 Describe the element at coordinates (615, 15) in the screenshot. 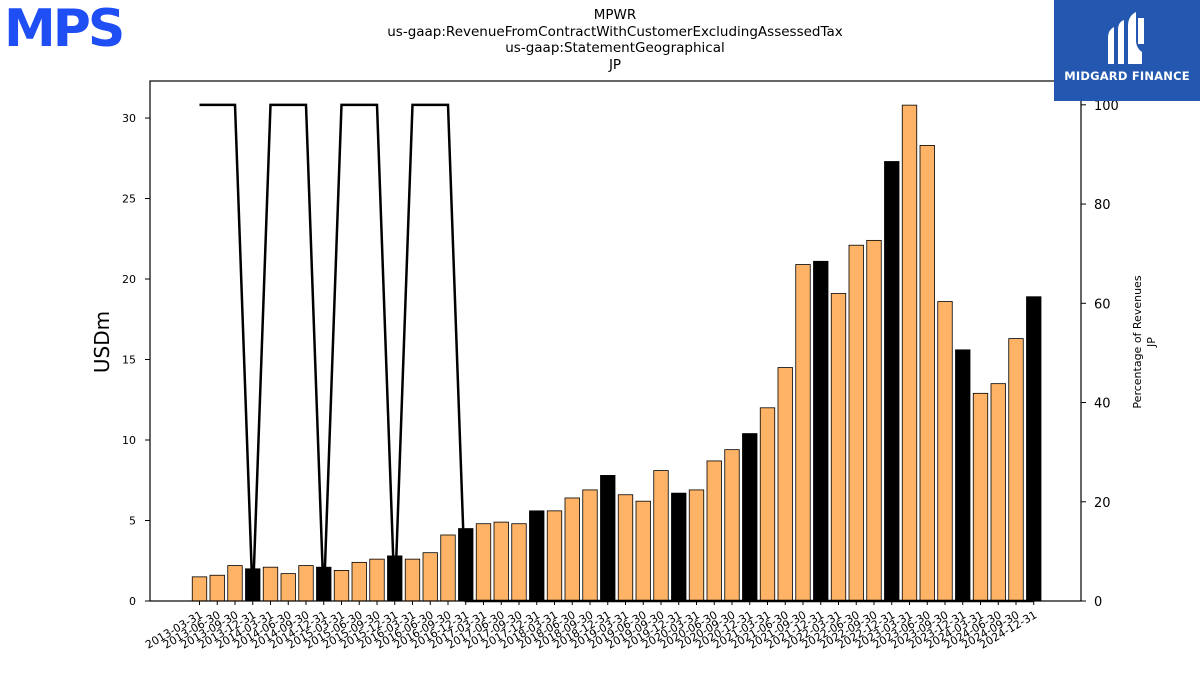

I see `title-ticker: MPWR` at that location.